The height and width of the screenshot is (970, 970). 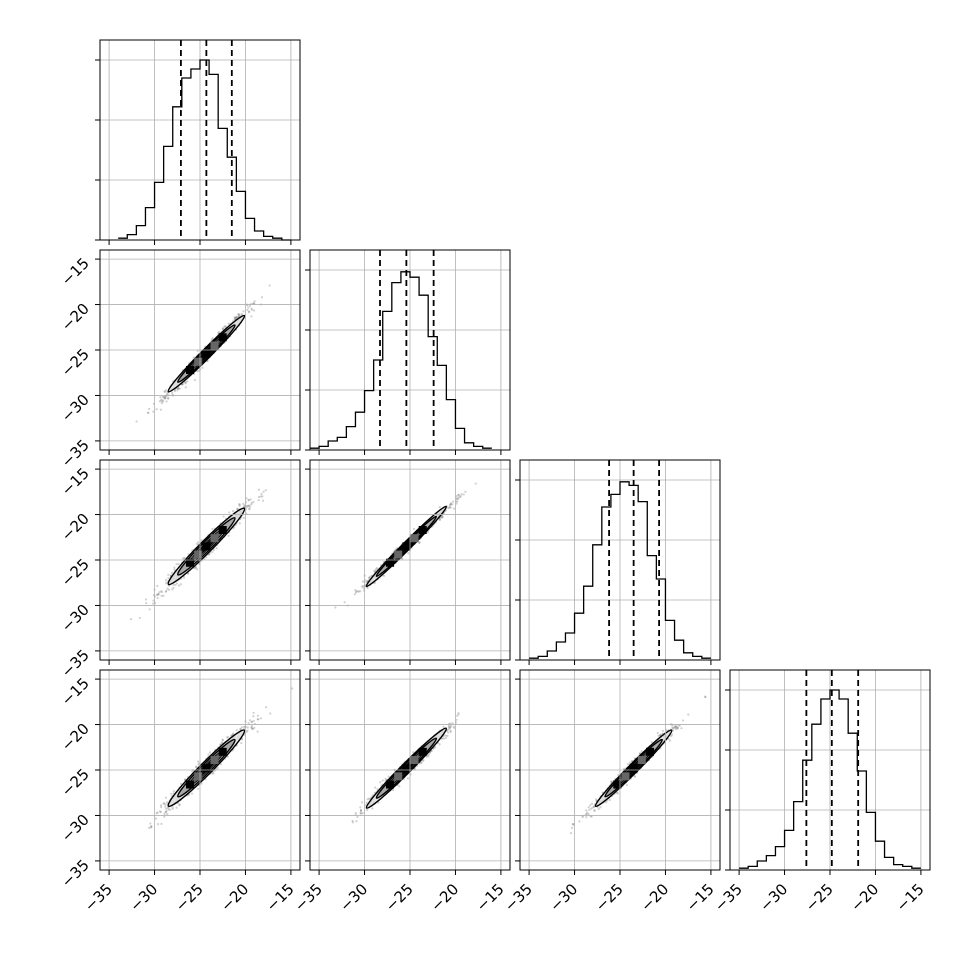 I want to click on scatter-panel-1-3-content, so click(x=198, y=554).